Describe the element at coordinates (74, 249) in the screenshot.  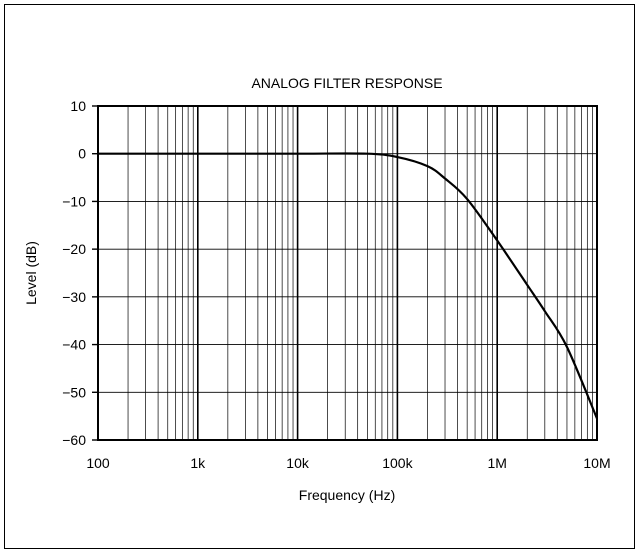
I see `y-tick-label: −20` at that location.